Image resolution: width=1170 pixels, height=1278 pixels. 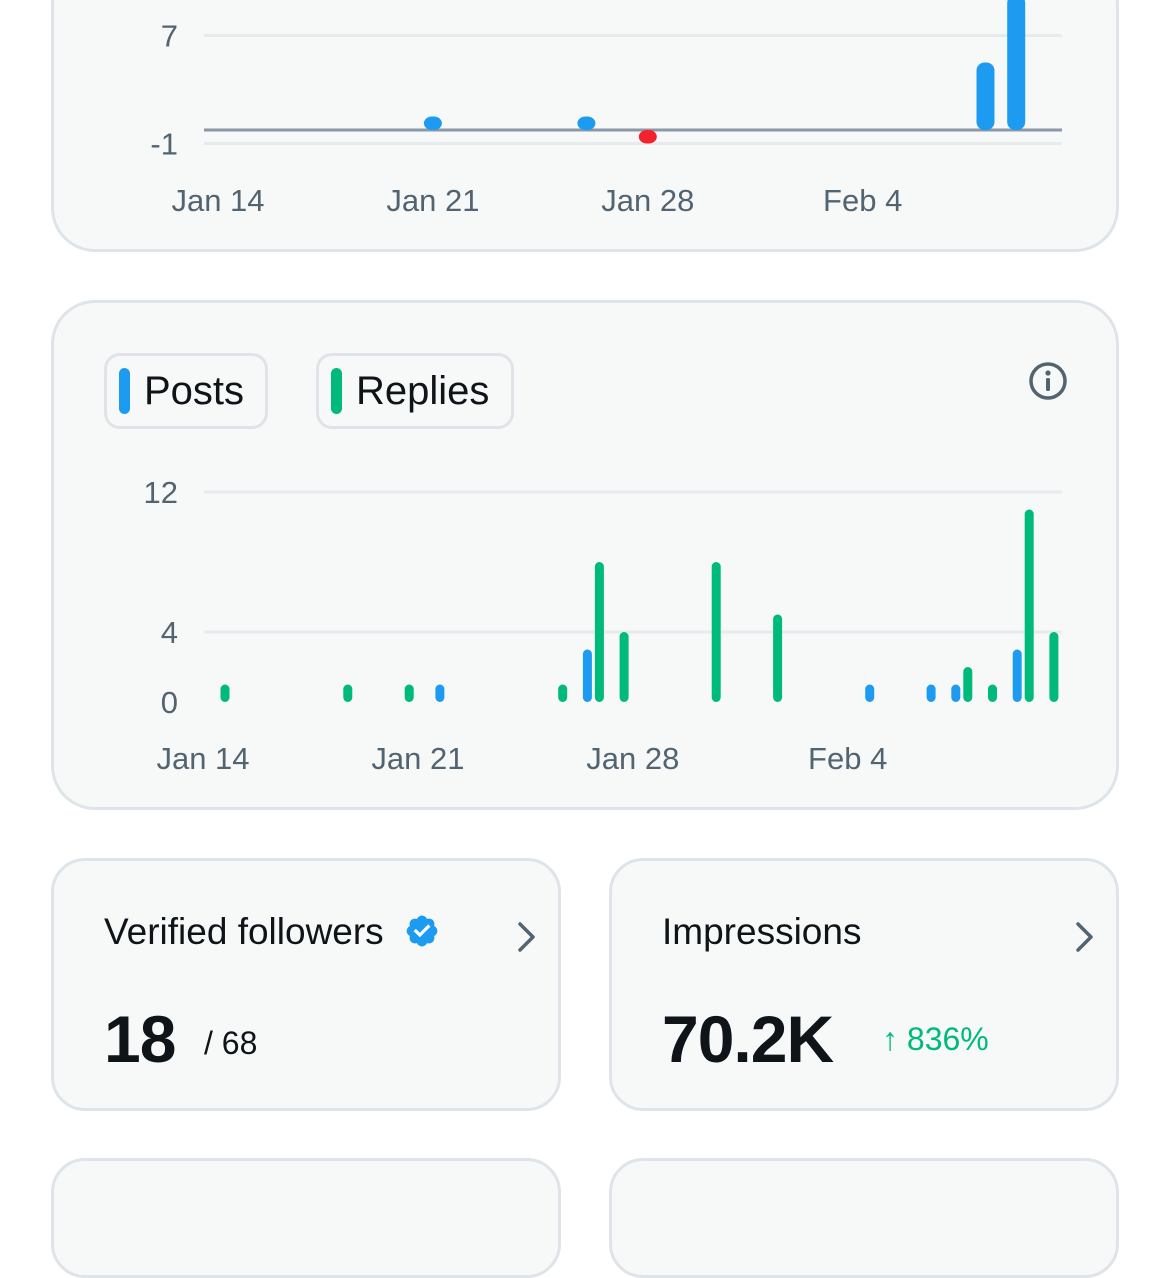 I want to click on posts-color-swatch, so click(x=124, y=391).